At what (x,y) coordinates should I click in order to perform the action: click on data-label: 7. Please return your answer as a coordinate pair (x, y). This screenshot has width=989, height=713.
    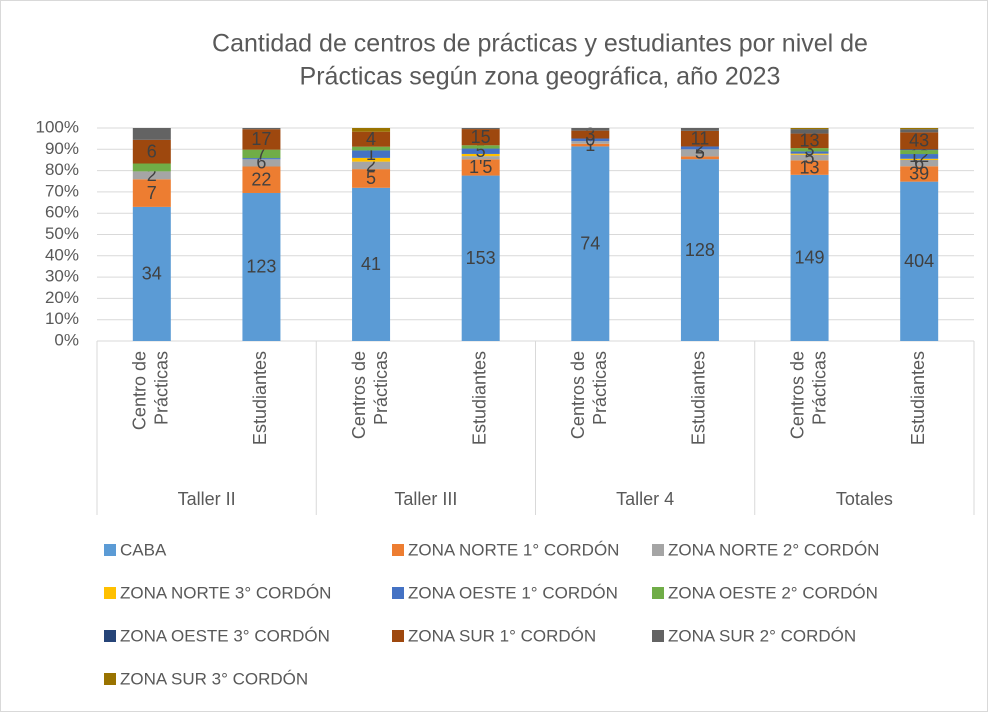
    Looking at the image, I should click on (152, 193).